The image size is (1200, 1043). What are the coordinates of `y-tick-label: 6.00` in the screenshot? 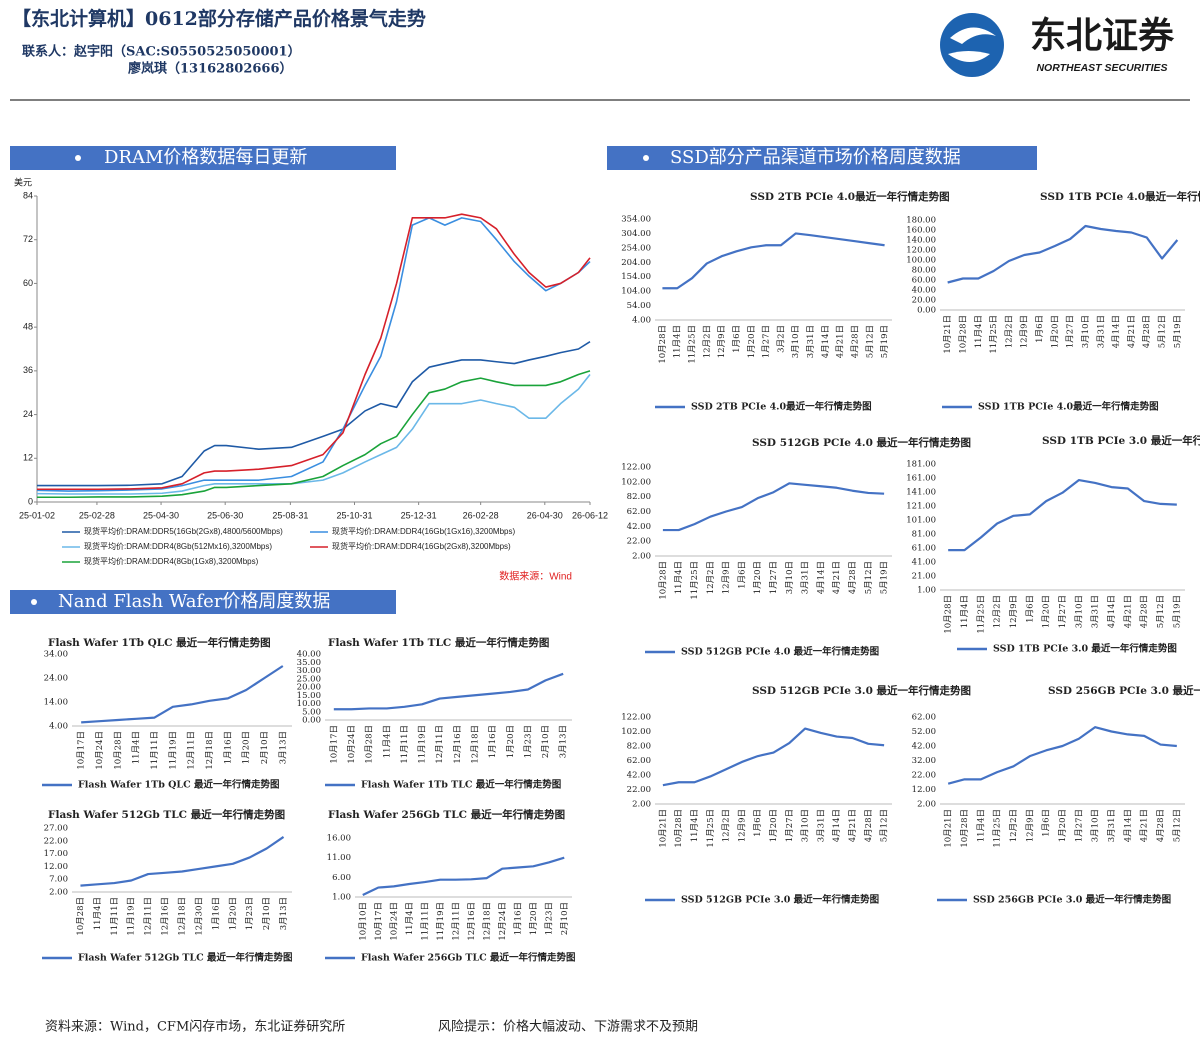 It's located at (341, 878).